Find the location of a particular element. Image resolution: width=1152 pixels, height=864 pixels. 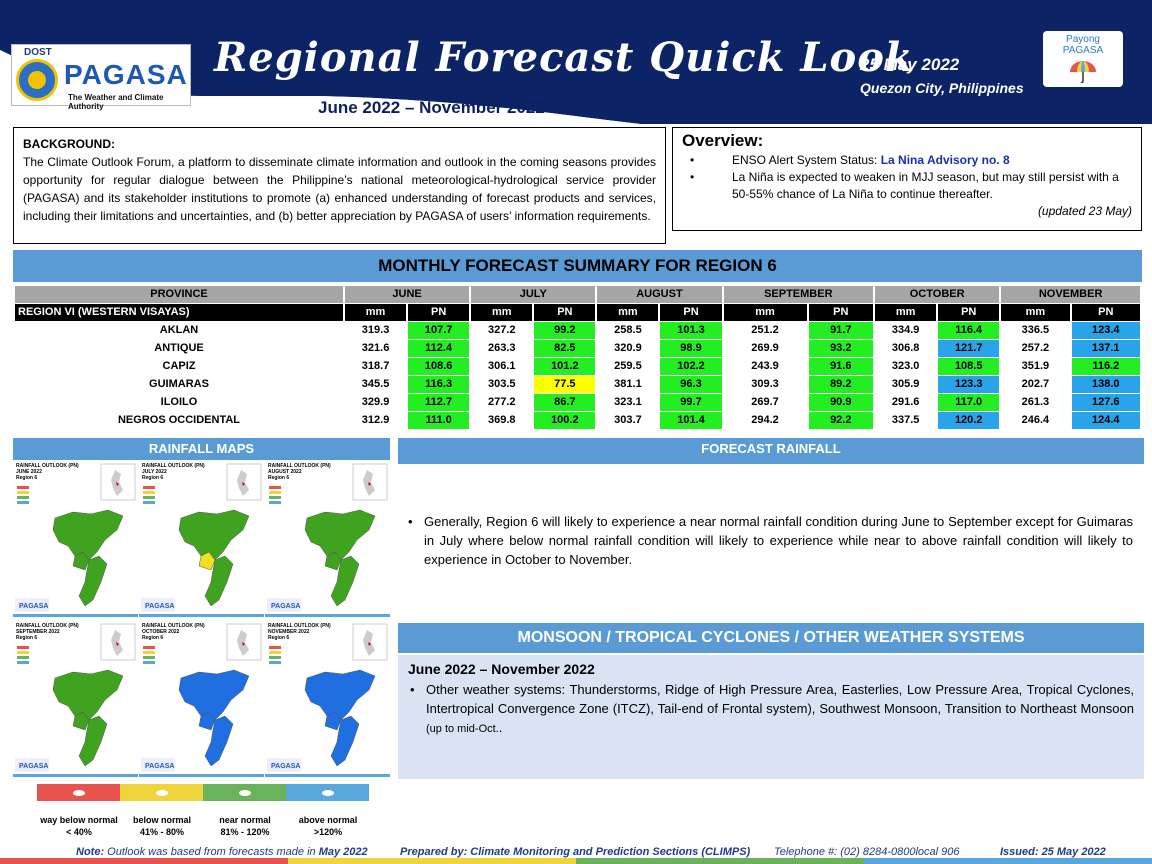

legend-range: < 40% is located at coordinates (79, 832).